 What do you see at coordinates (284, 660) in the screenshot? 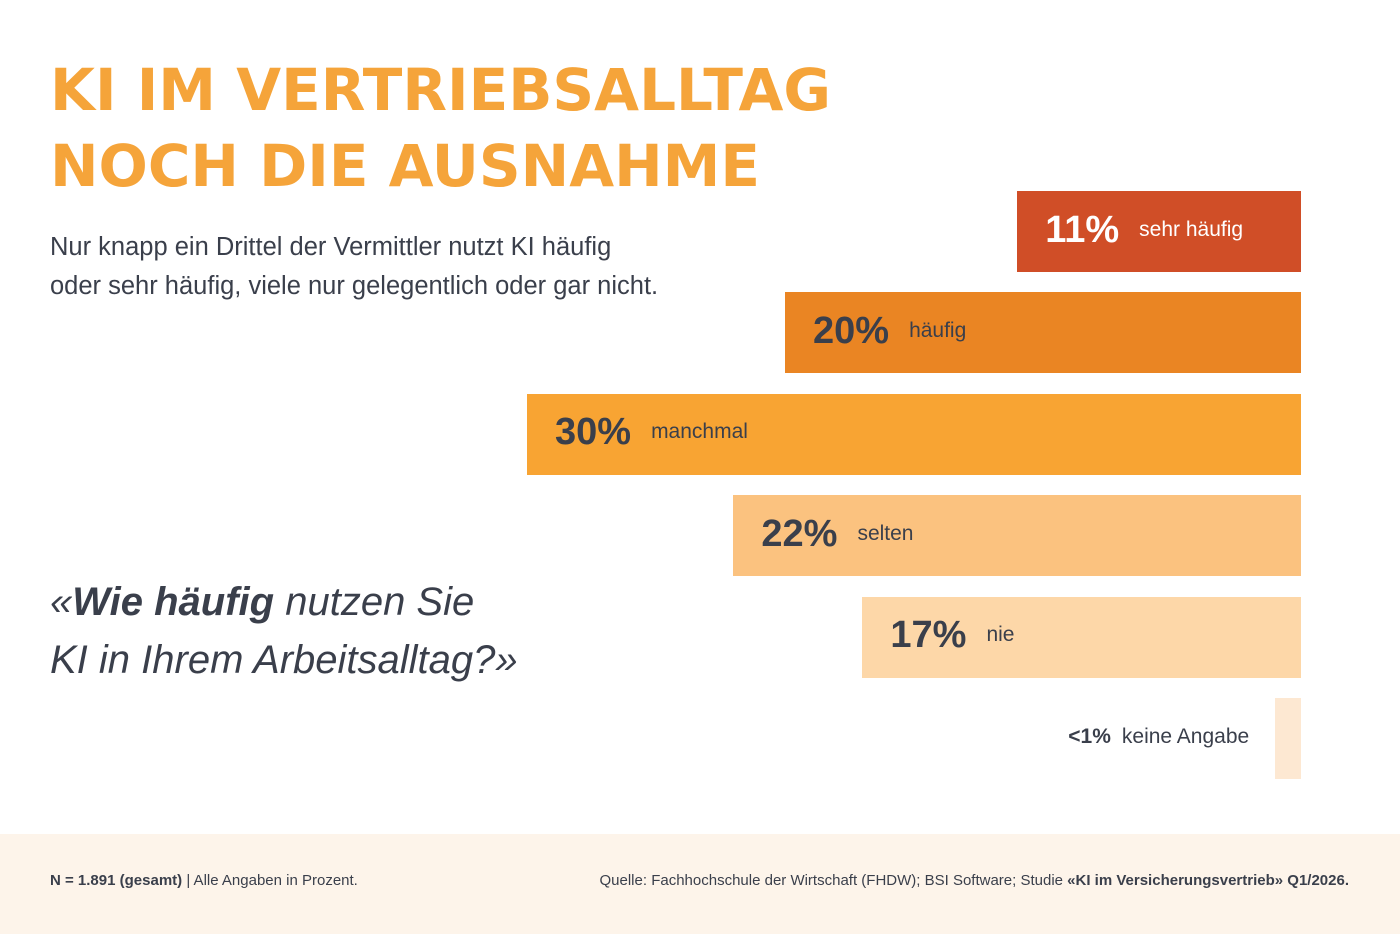
I see `survey-question-line-2: KI in Ihrem Arbeitsalltag?»` at bounding box center [284, 660].